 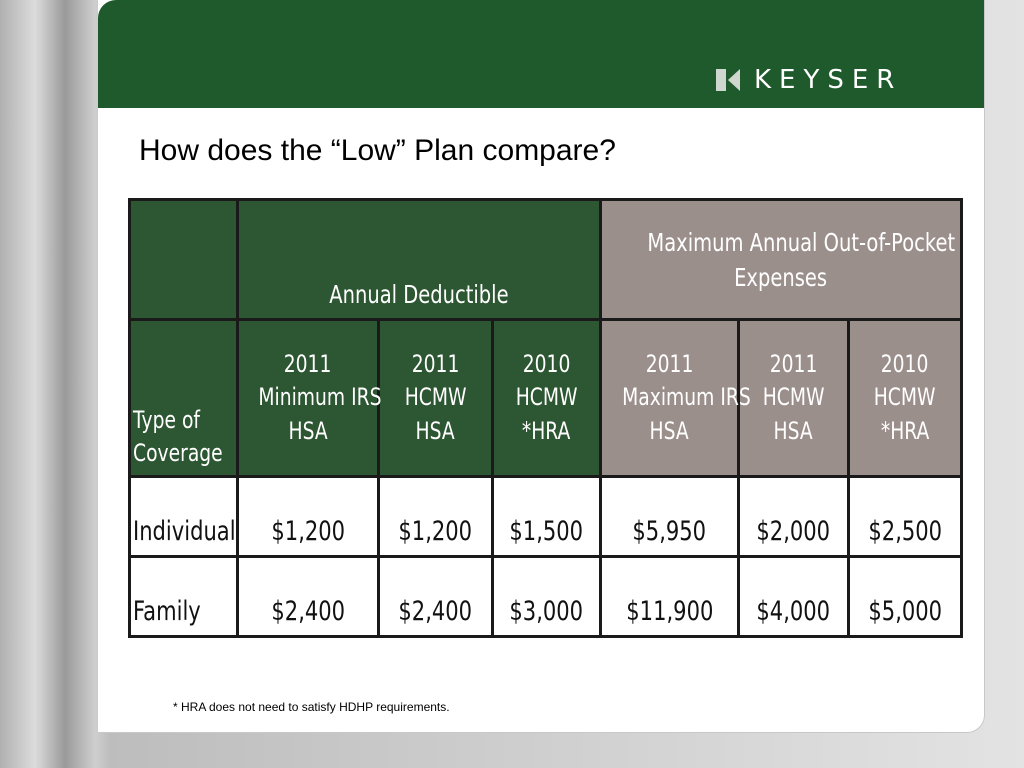 What do you see at coordinates (801, 242) in the screenshot?
I see `oop-group-label-line1: Maximum Annual Out-of-Pocket` at bounding box center [801, 242].